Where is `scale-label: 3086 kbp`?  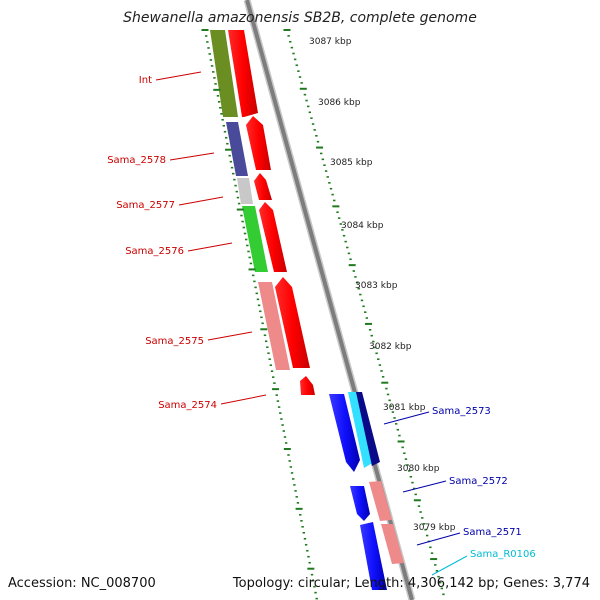
scale-label: 3086 kbp is located at coordinates (339, 103).